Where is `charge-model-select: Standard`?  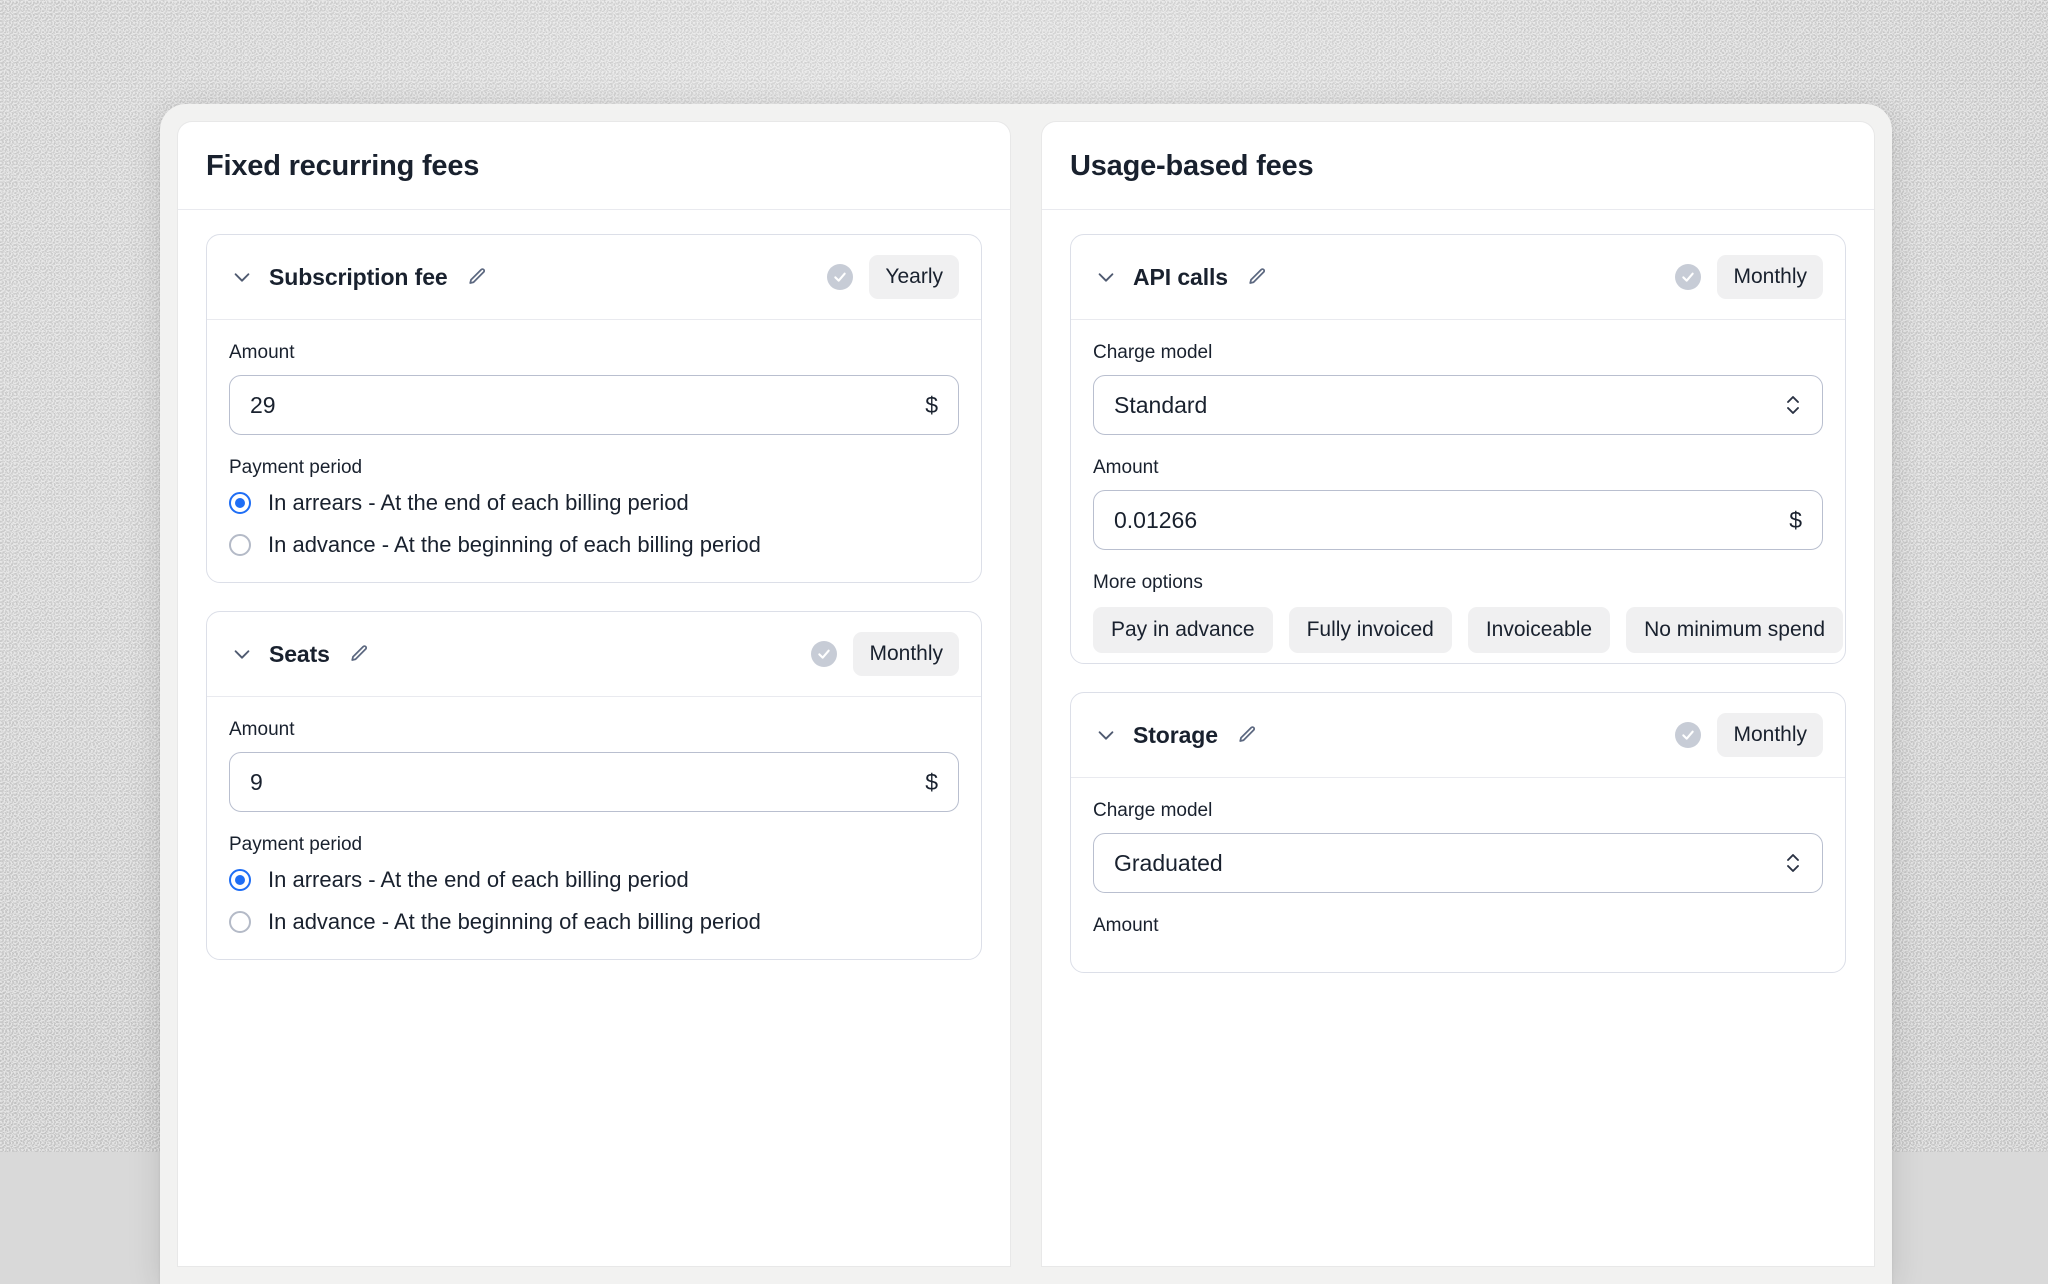 charge-model-select: Standard is located at coordinates (1458, 405).